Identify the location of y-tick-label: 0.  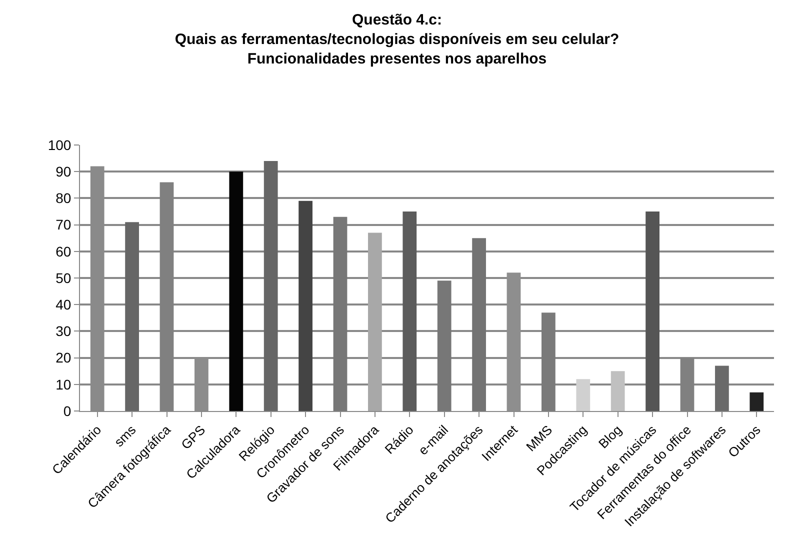
(67, 410).